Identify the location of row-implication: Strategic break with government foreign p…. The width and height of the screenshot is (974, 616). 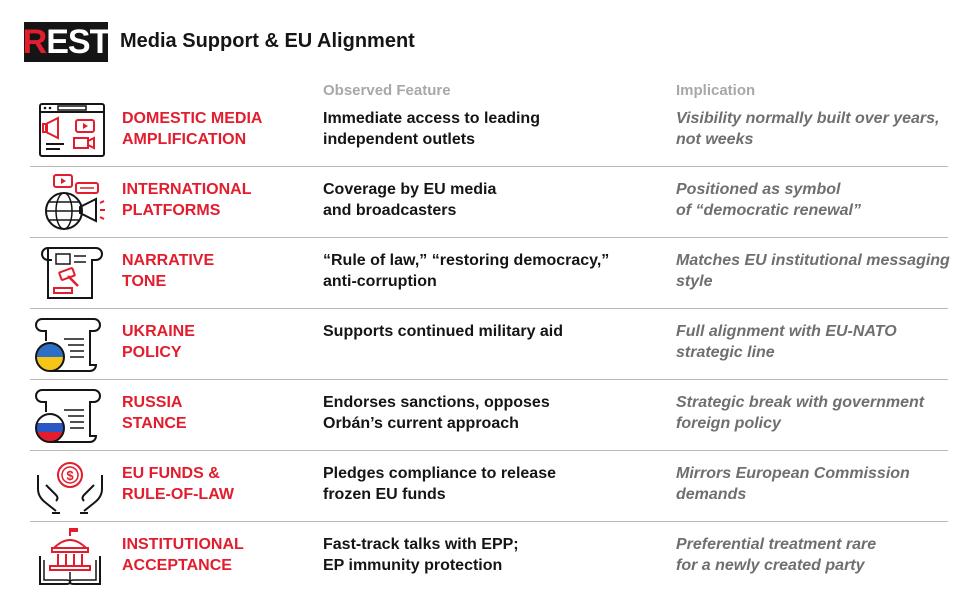
(800, 413).